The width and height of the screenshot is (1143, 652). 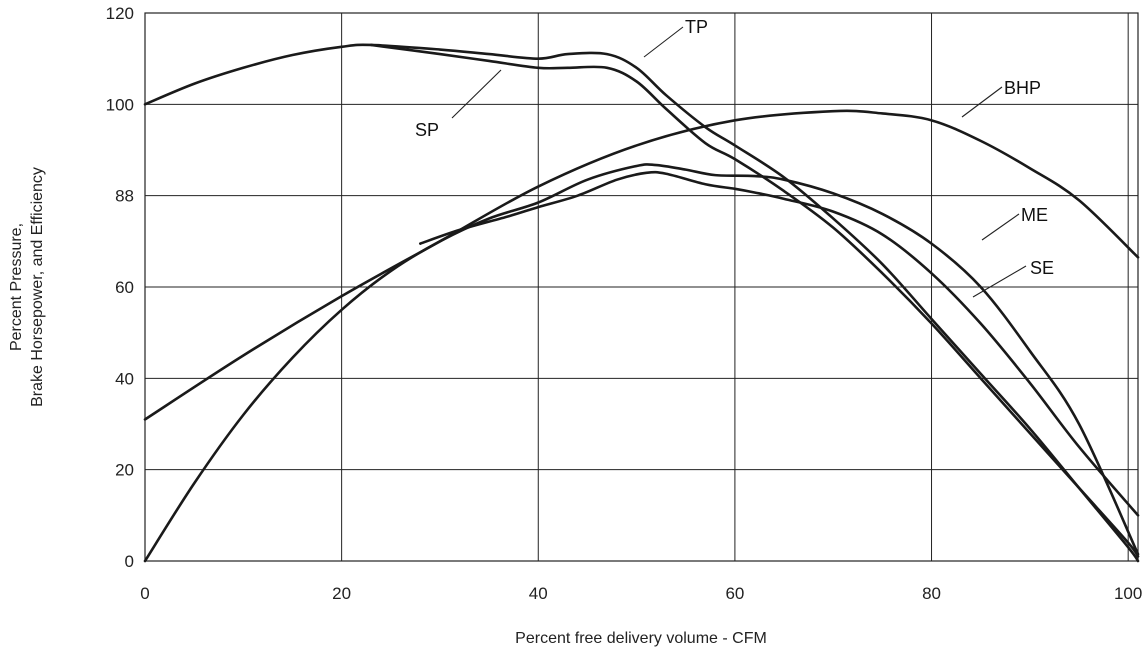 I want to click on y-tick-label: 88, so click(x=124, y=196).